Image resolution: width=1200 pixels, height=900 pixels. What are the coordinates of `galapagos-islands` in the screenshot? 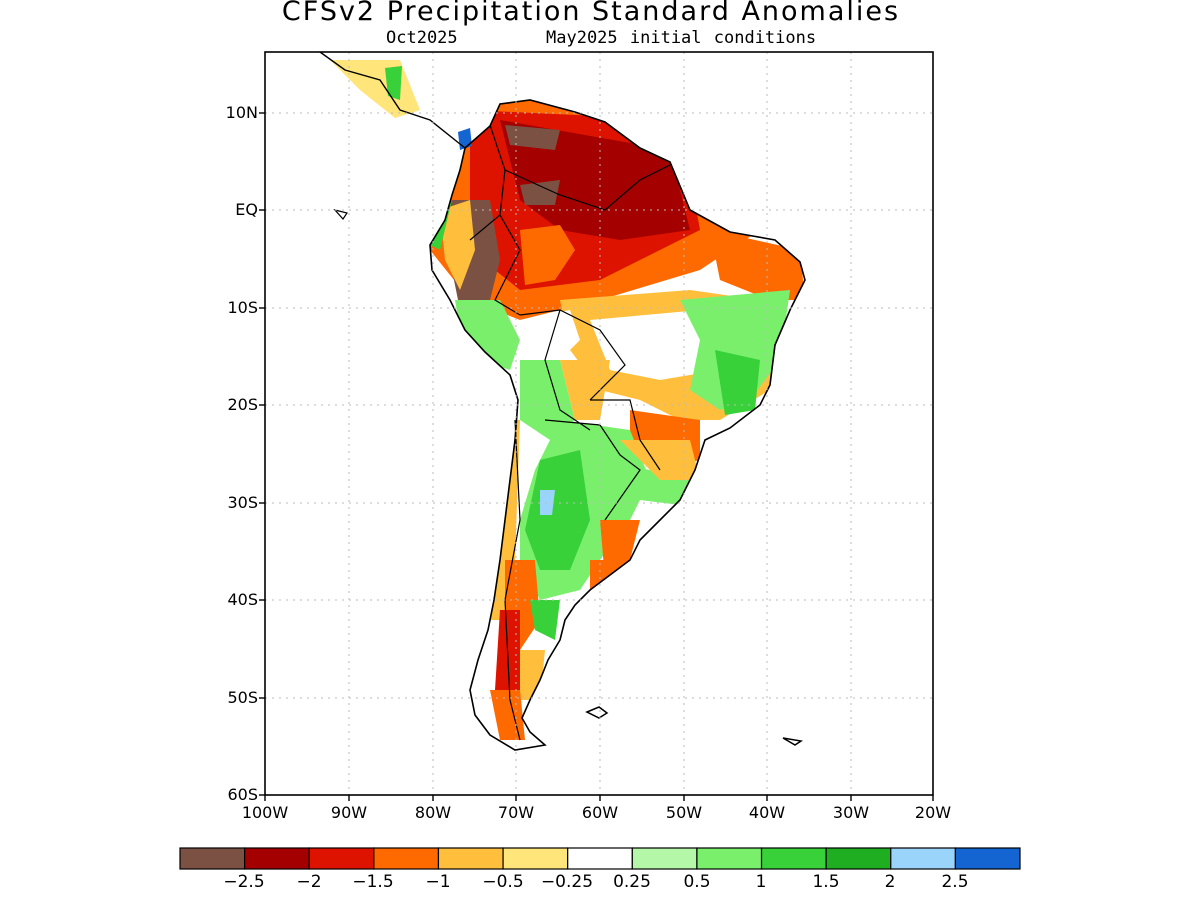 It's located at (340, 214).